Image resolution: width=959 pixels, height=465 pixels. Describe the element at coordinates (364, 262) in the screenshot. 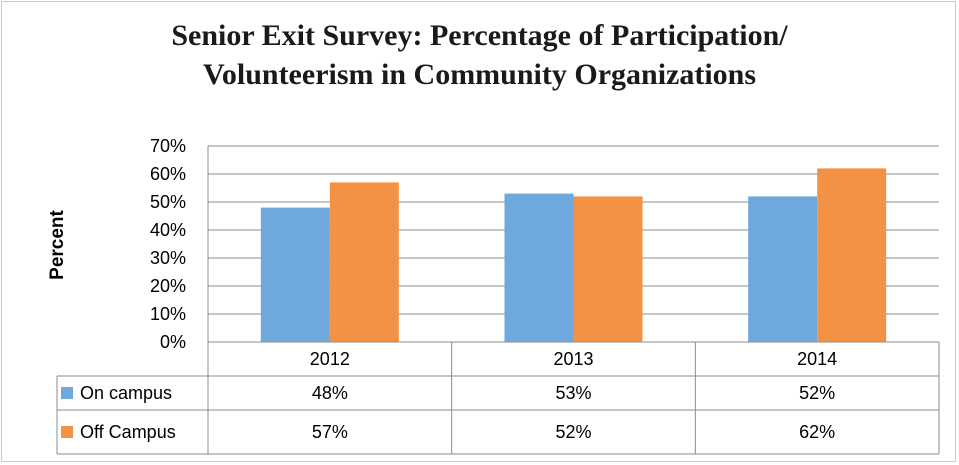

I see `bar-off-campus-2012` at that location.